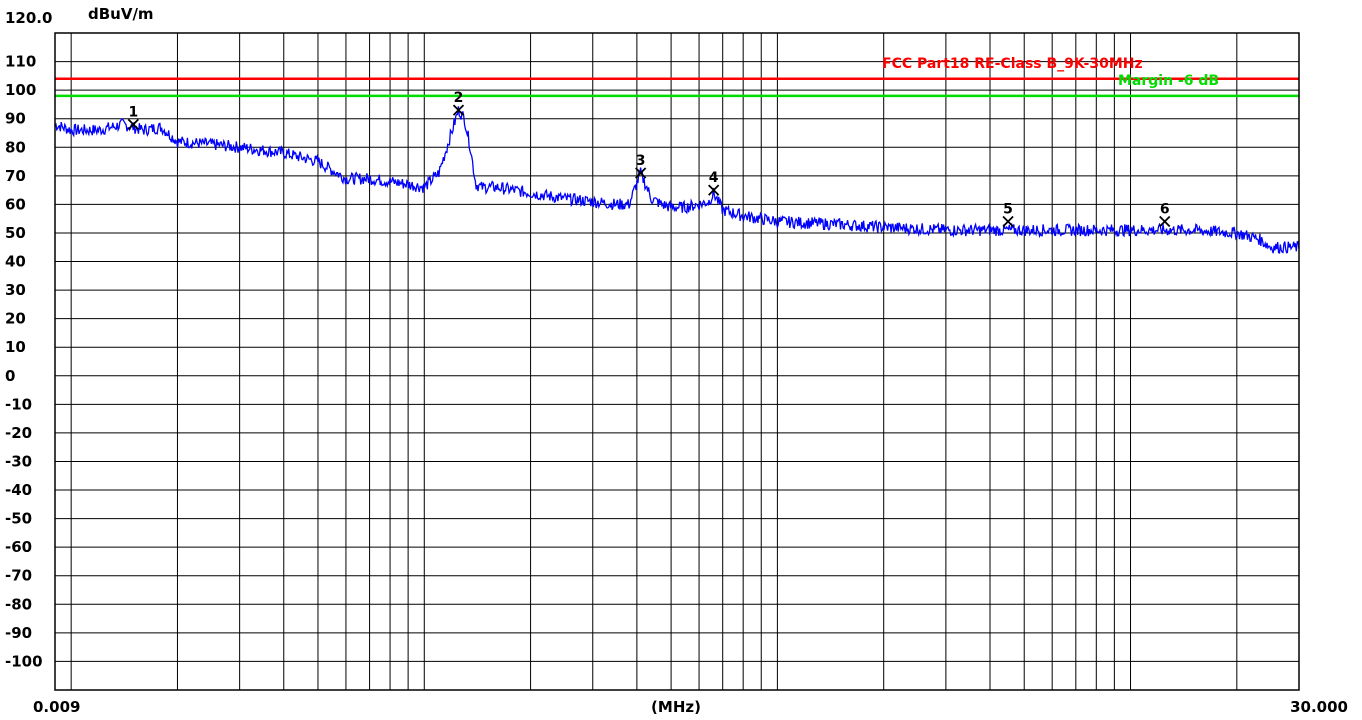 Image resolution: width=1362 pixels, height=720 pixels. I want to click on limit-lines, so click(677, 87).